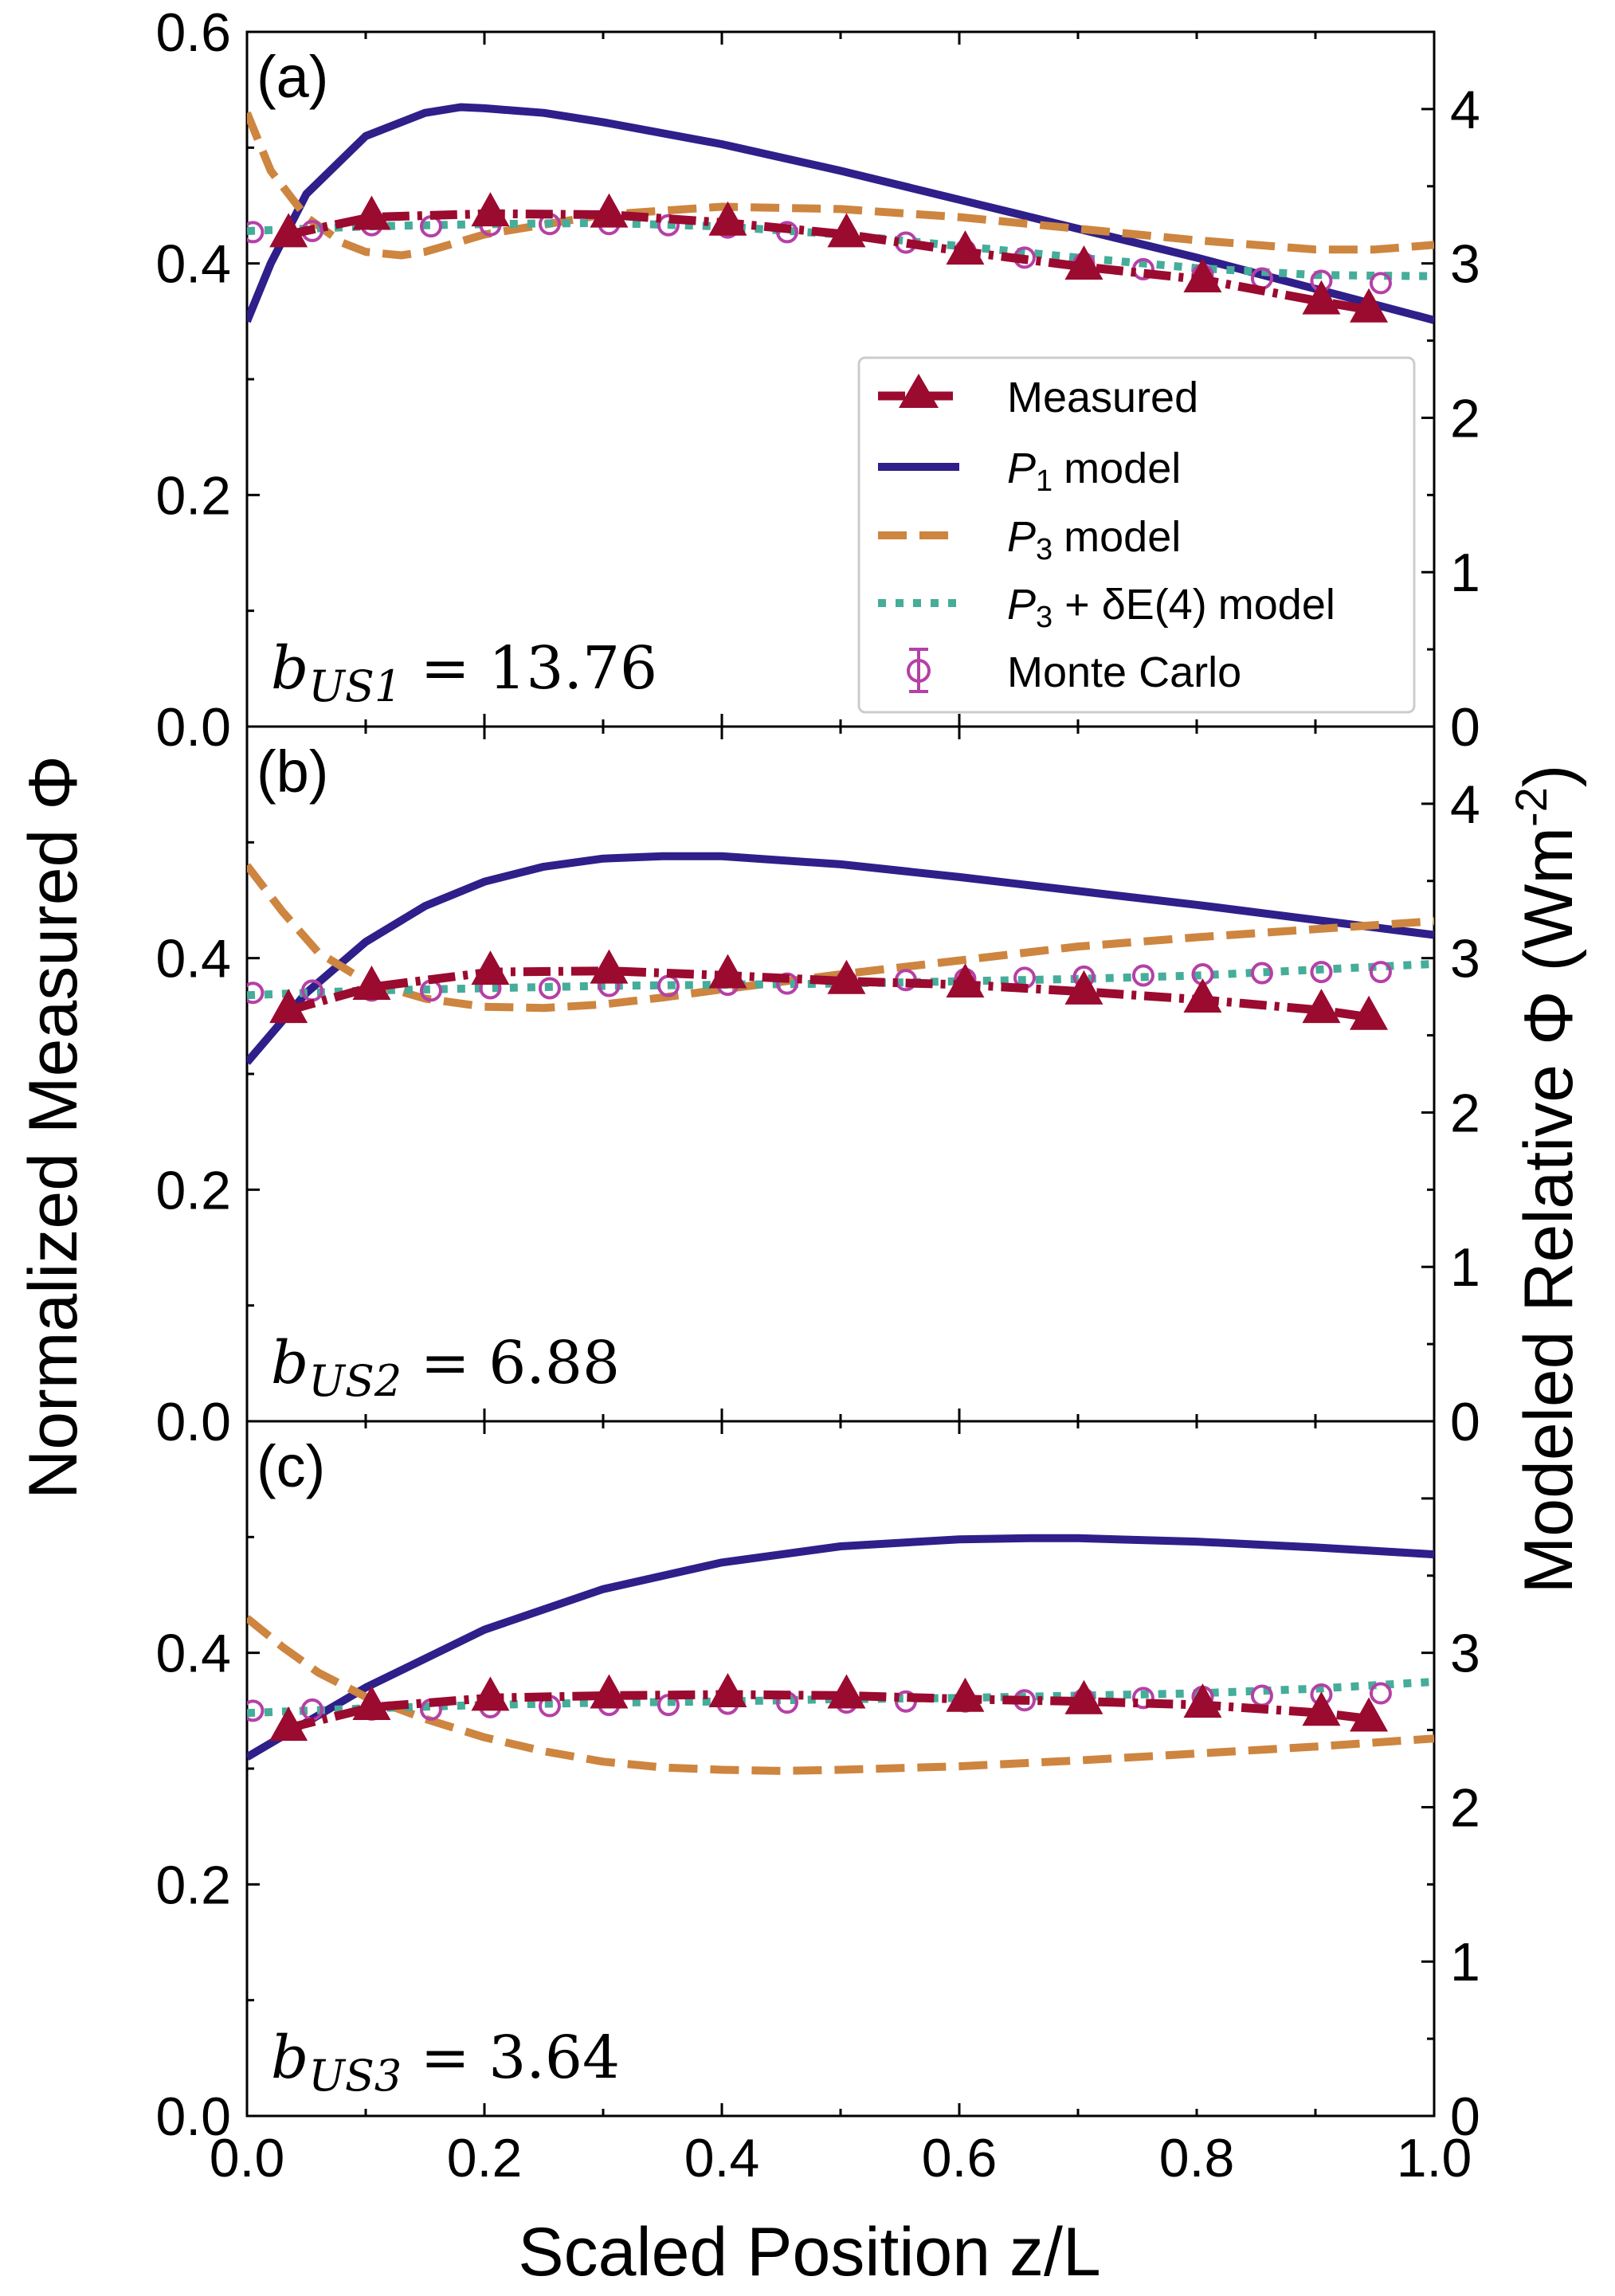 Image resolution: width=1615 pixels, height=2296 pixels. Describe the element at coordinates (291, 1466) in the screenshot. I see `panel-label: (c)` at that location.